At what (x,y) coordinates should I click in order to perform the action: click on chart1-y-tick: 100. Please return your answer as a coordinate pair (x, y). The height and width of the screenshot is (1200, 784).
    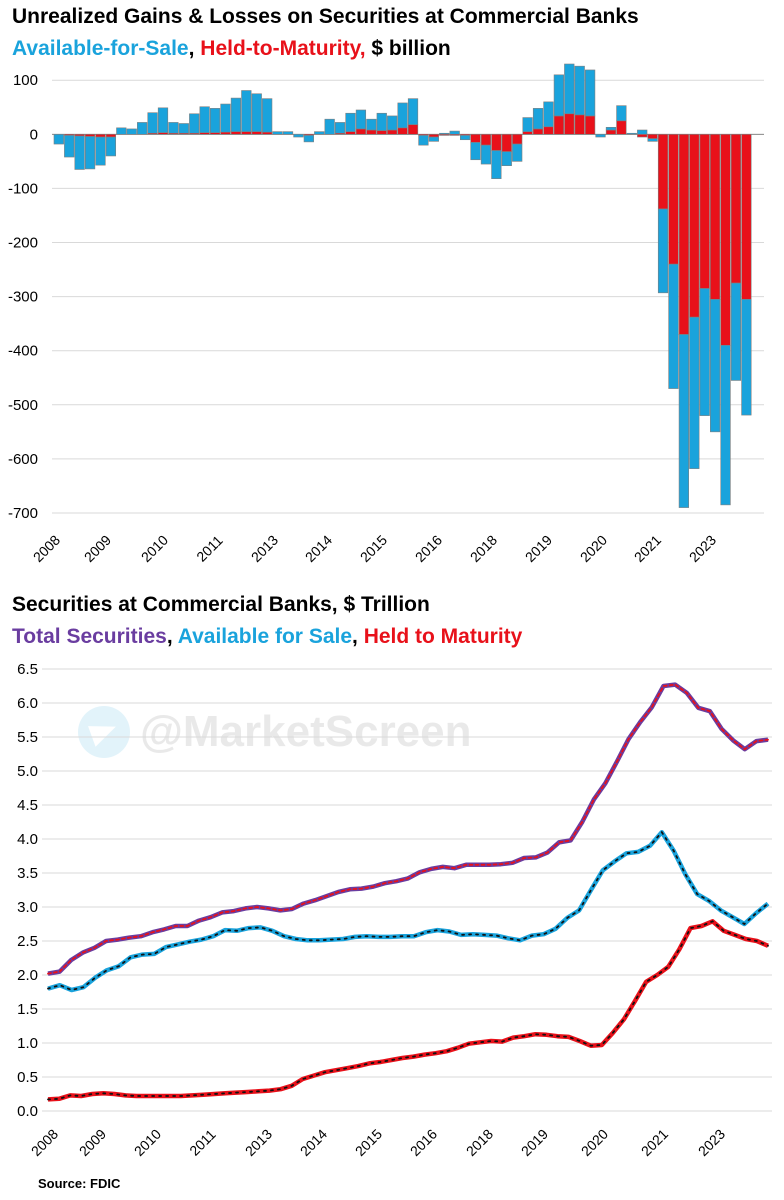
    Looking at the image, I should click on (25, 80).